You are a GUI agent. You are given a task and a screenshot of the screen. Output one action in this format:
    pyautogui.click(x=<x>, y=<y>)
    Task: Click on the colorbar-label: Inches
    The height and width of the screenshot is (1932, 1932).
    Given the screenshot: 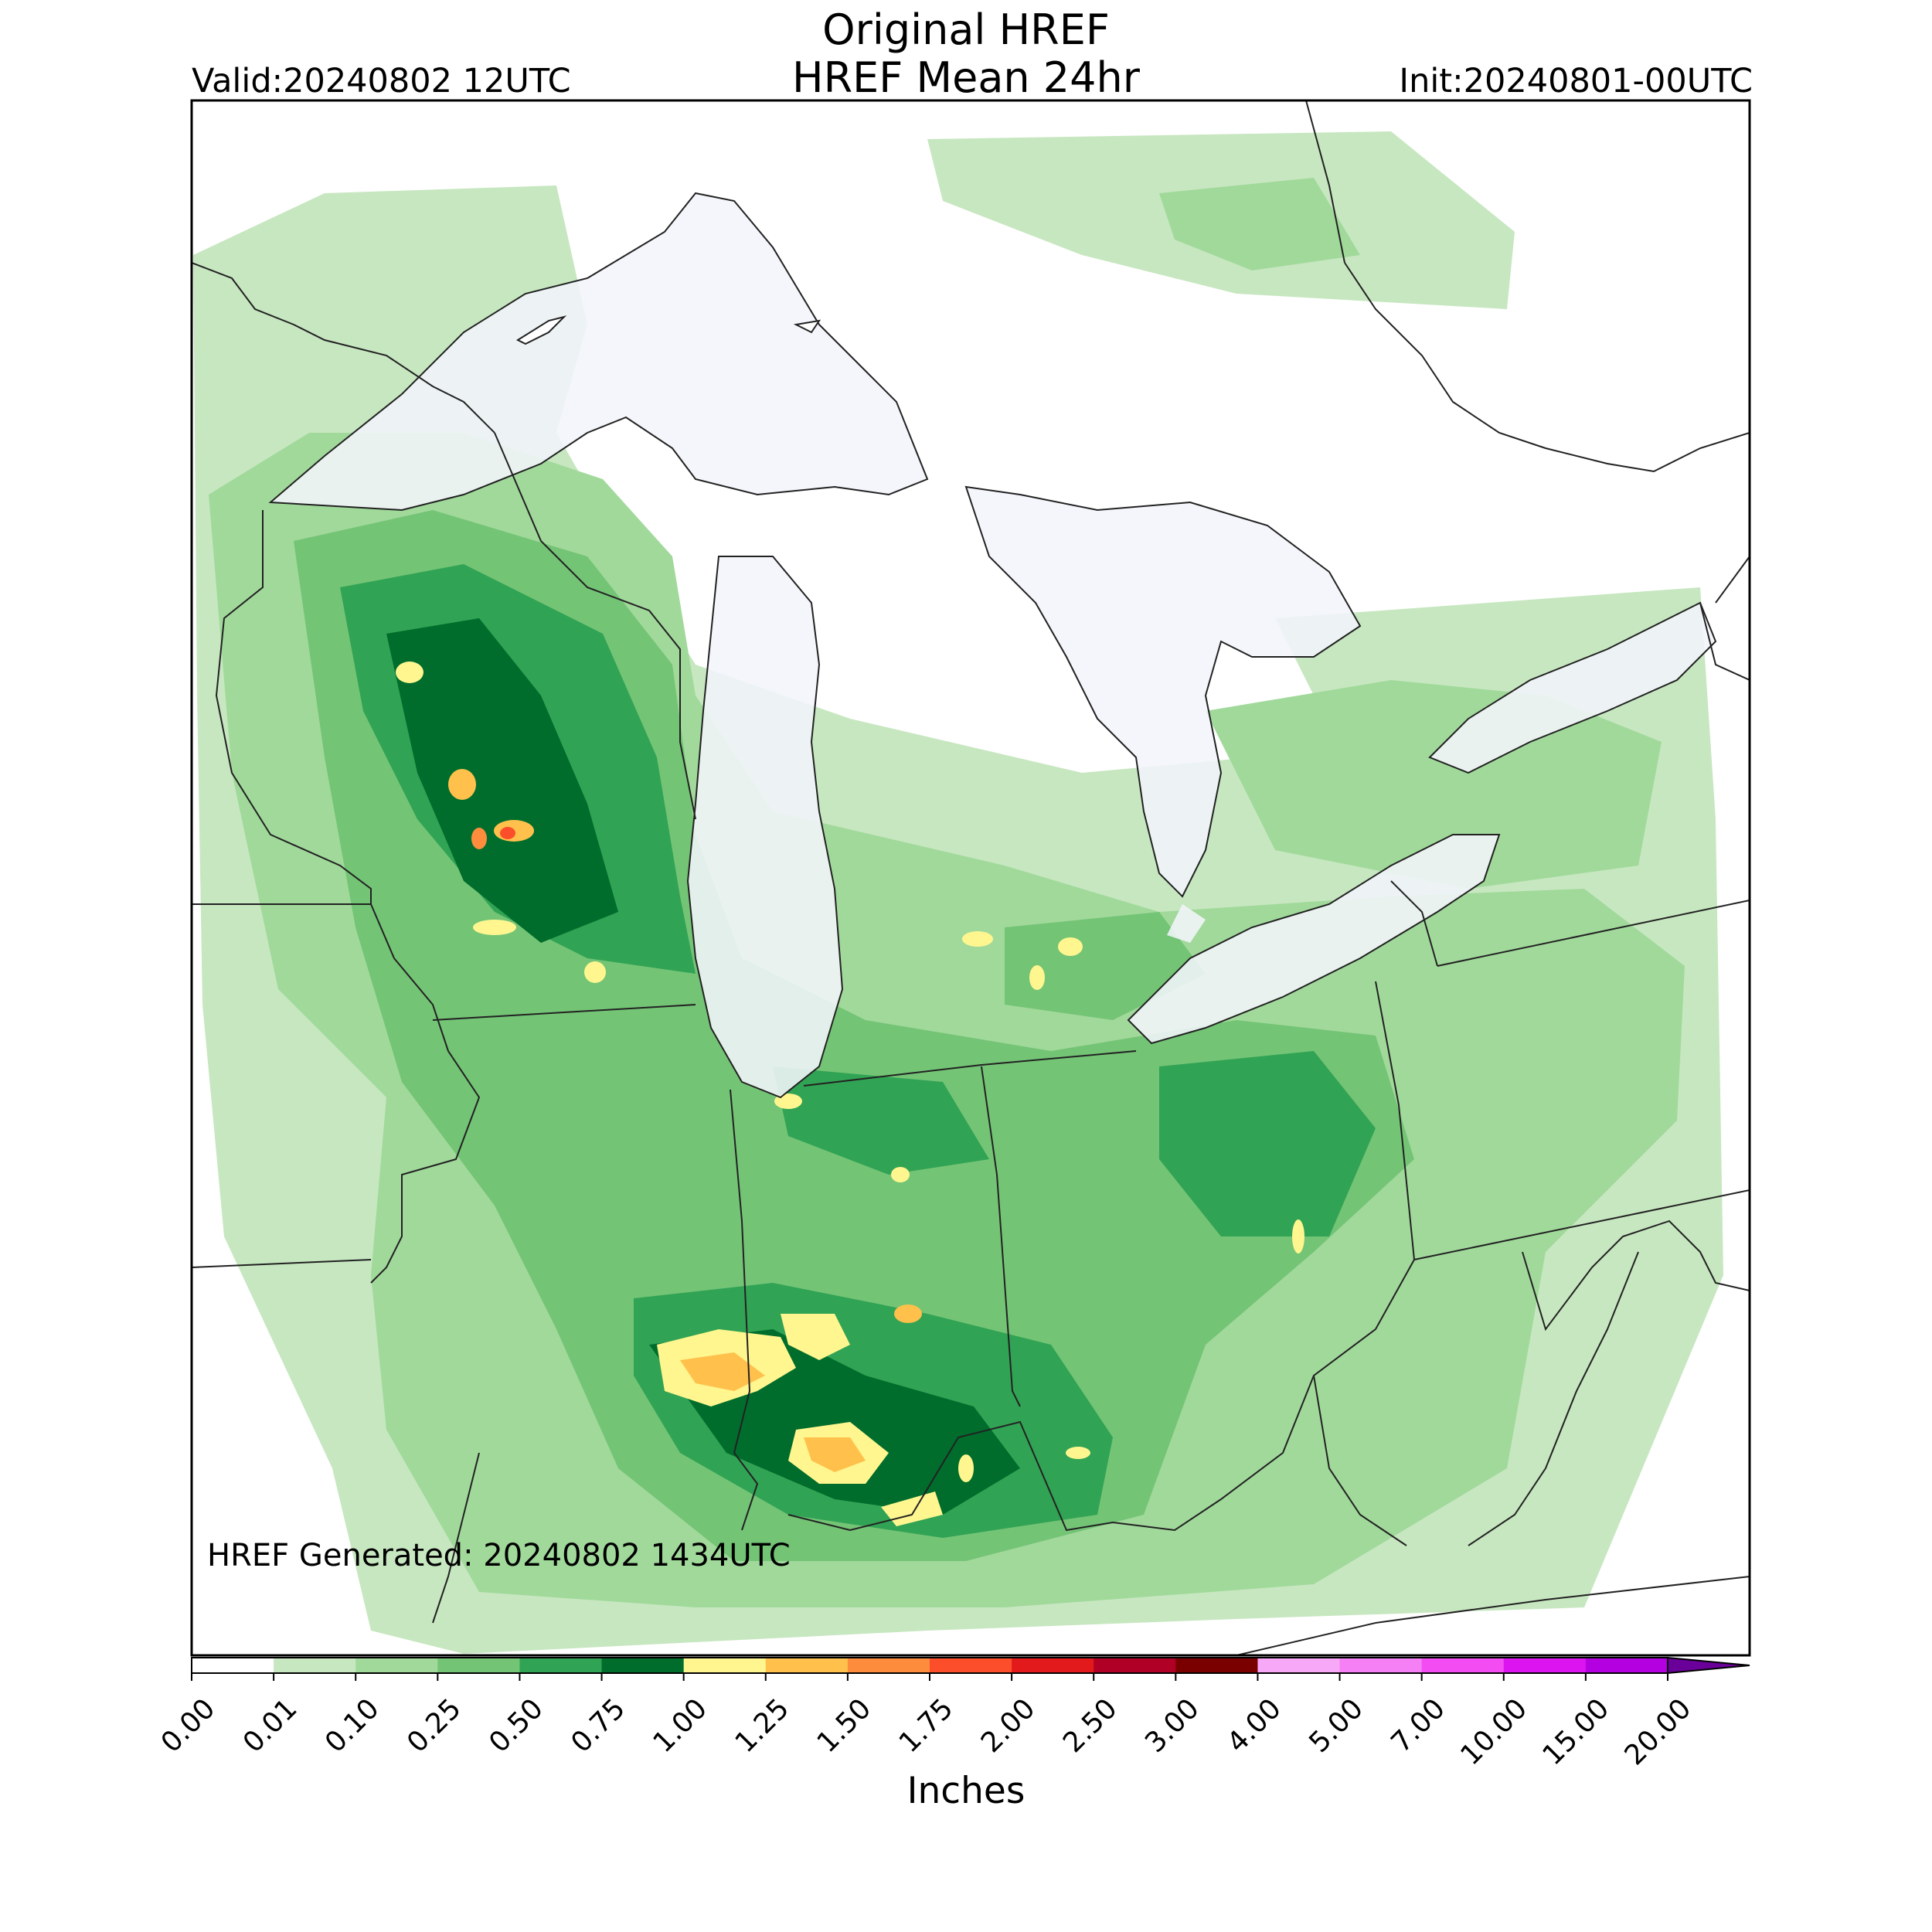 What is the action you would take?
    pyautogui.click(x=966, y=1791)
    